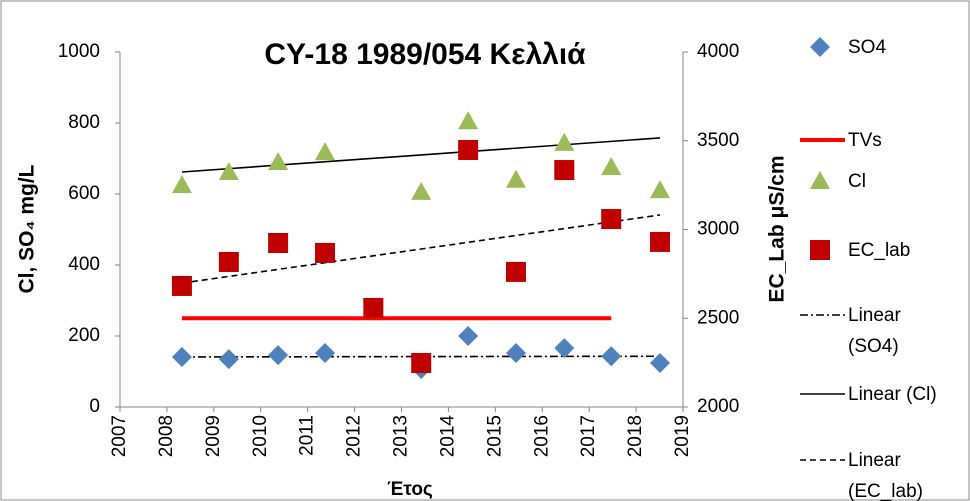 This screenshot has height=501, width=970. I want to click on x-tick-label: 2011, so click(307, 435).